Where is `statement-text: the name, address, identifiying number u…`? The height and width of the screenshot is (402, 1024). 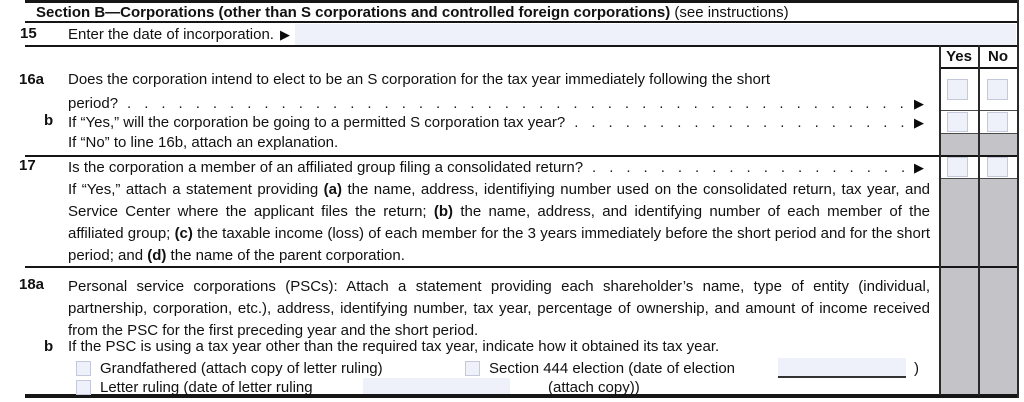
statement-text: the name, address, identifiying number u… is located at coordinates (499, 200).